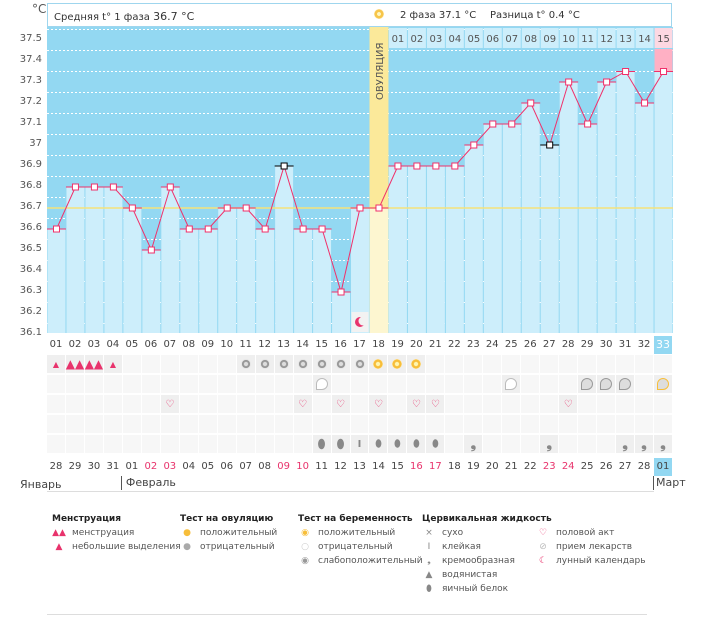 The image size is (712, 618). I want to click on cycle-day-label: 04, so click(113, 344).